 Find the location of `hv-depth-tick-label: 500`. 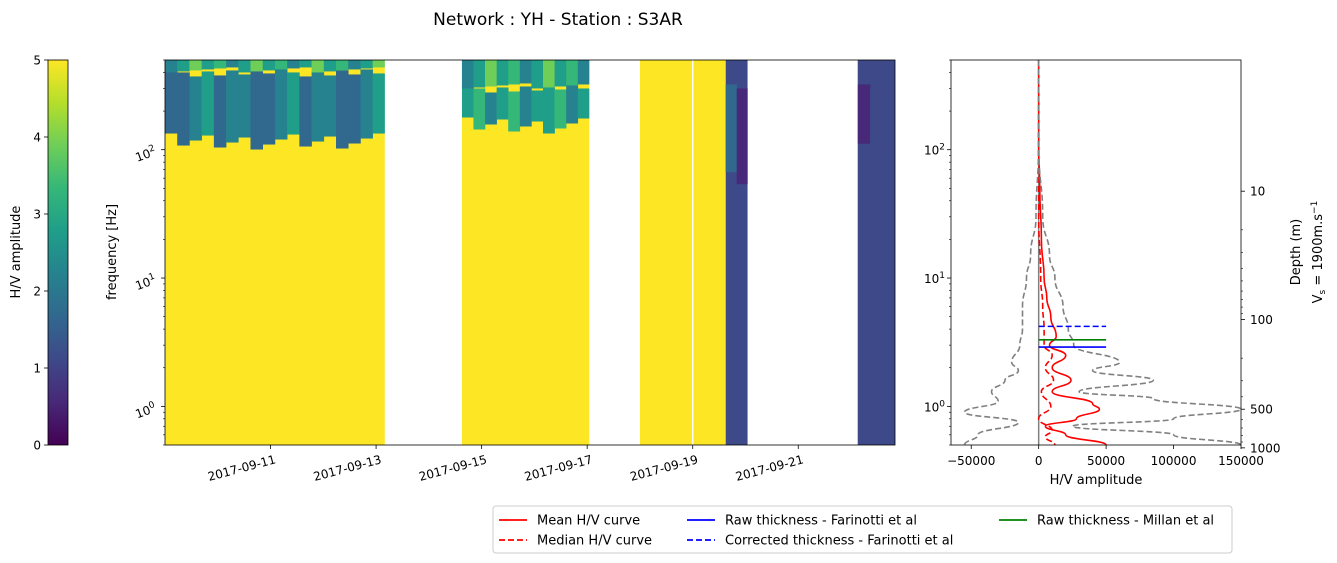

hv-depth-tick-label: 500 is located at coordinates (1261, 410).